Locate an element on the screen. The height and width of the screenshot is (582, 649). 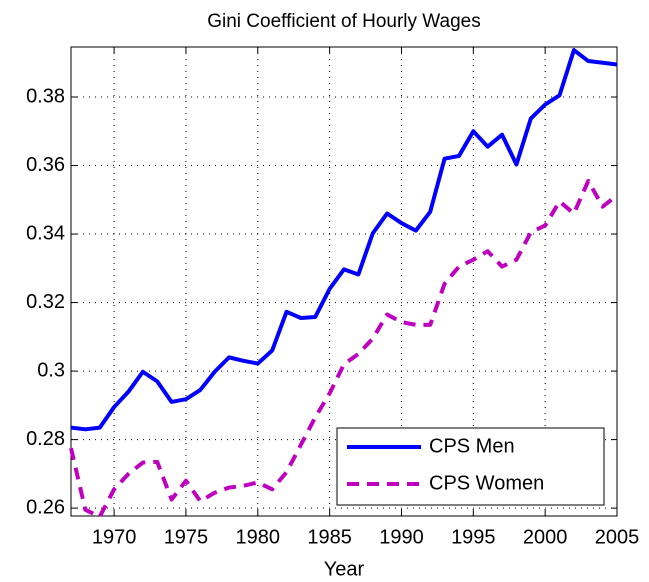
x-tick-label: 2005 is located at coordinates (617, 537).